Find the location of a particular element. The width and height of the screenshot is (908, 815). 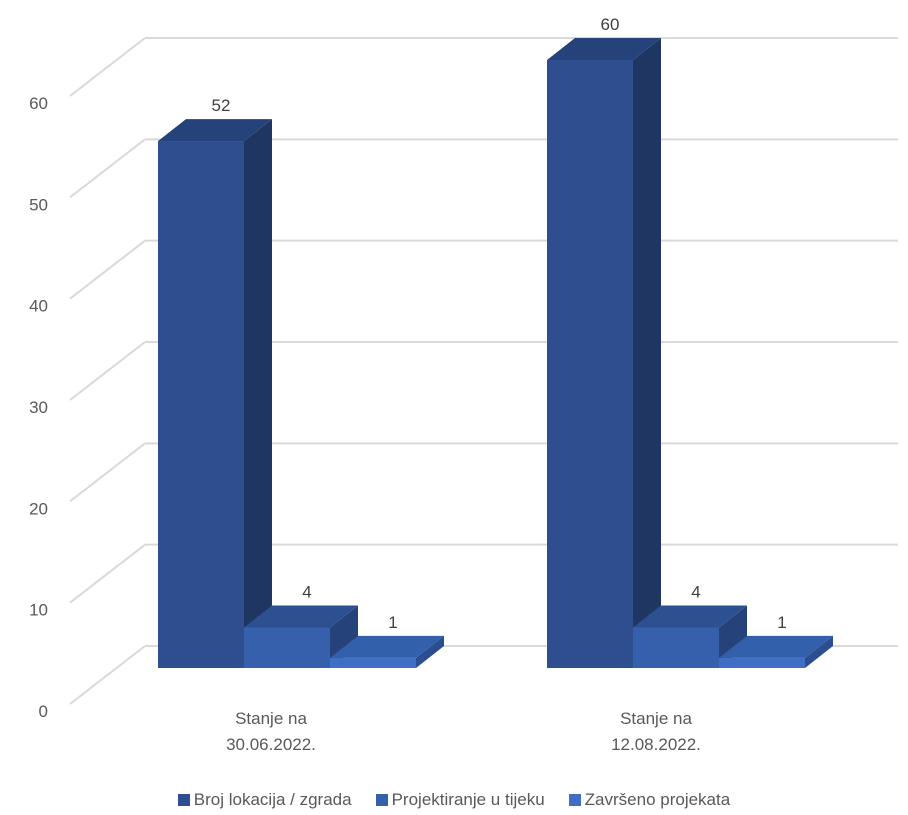

legend-item-broj: Broj lokacija / zgrada is located at coordinates (264, 800).